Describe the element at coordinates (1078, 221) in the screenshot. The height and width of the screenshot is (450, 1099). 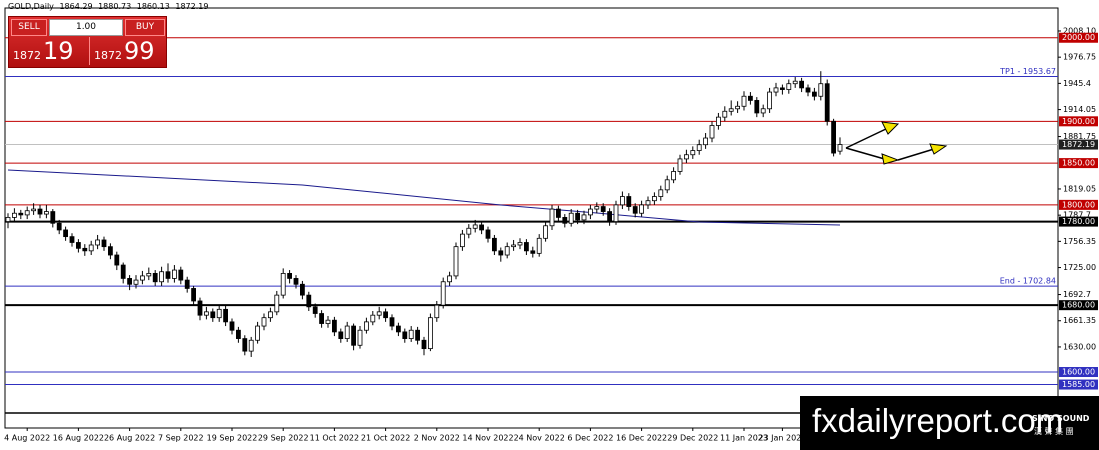
I see `level-label: 1780.00` at that location.